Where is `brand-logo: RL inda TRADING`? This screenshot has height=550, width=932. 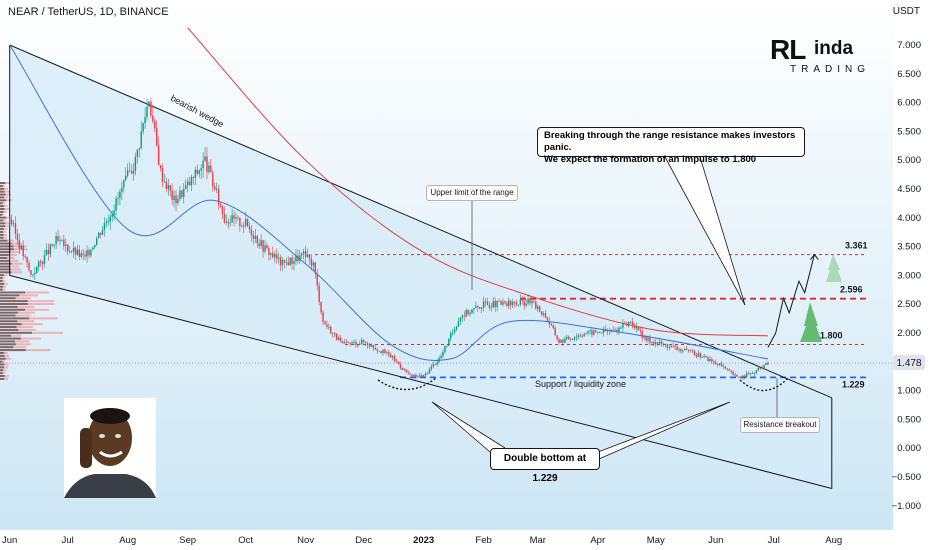 brand-logo: RL inda TRADING is located at coordinates (818, 56).